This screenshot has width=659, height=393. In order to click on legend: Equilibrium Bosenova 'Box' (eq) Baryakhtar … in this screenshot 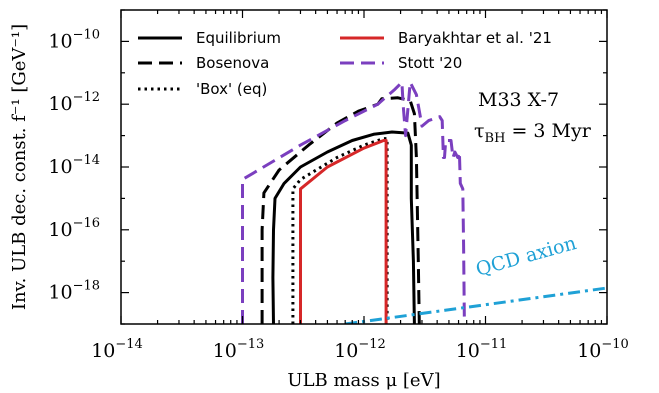, I will do `click(345, 63)`.